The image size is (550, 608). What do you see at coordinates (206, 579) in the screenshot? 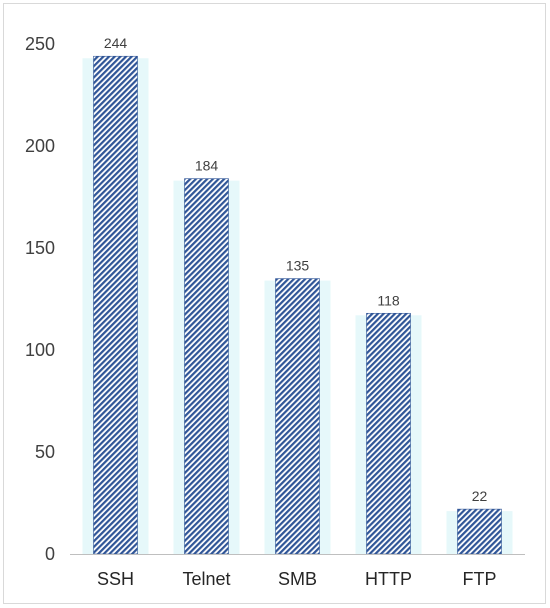
I see `x-tick-label: Telnet` at bounding box center [206, 579].